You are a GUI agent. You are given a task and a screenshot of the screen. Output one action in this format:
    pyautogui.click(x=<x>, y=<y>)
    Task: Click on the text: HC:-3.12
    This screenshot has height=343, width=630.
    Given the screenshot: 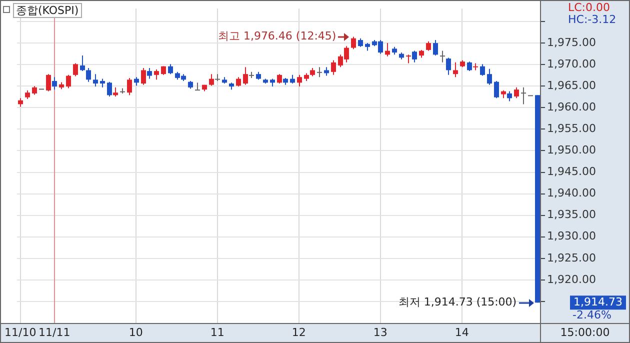 What is the action you would take?
    pyautogui.click(x=592, y=19)
    